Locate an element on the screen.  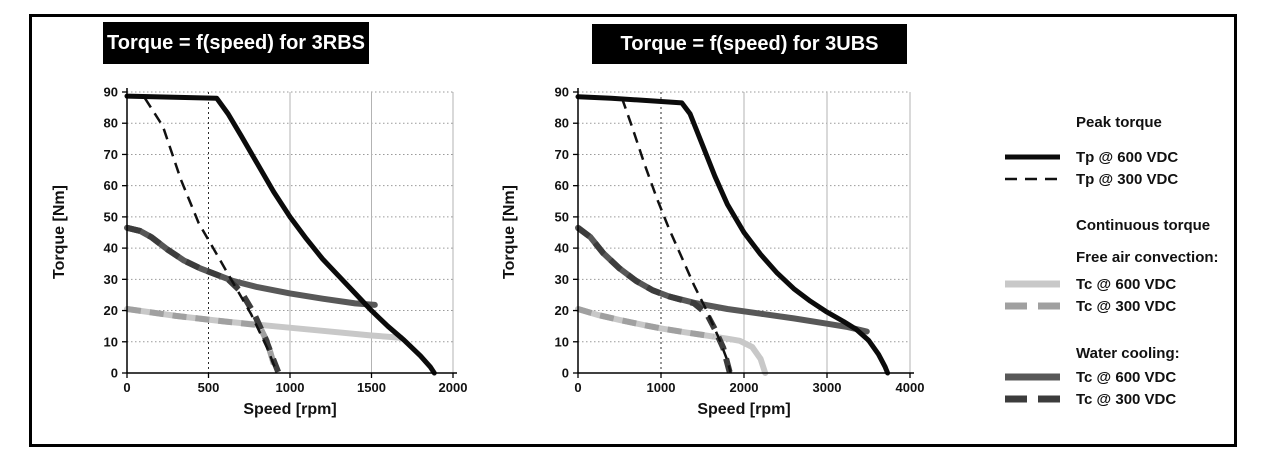
legend-swatch-tp-300-vdc is located at coordinates (1032, 179).